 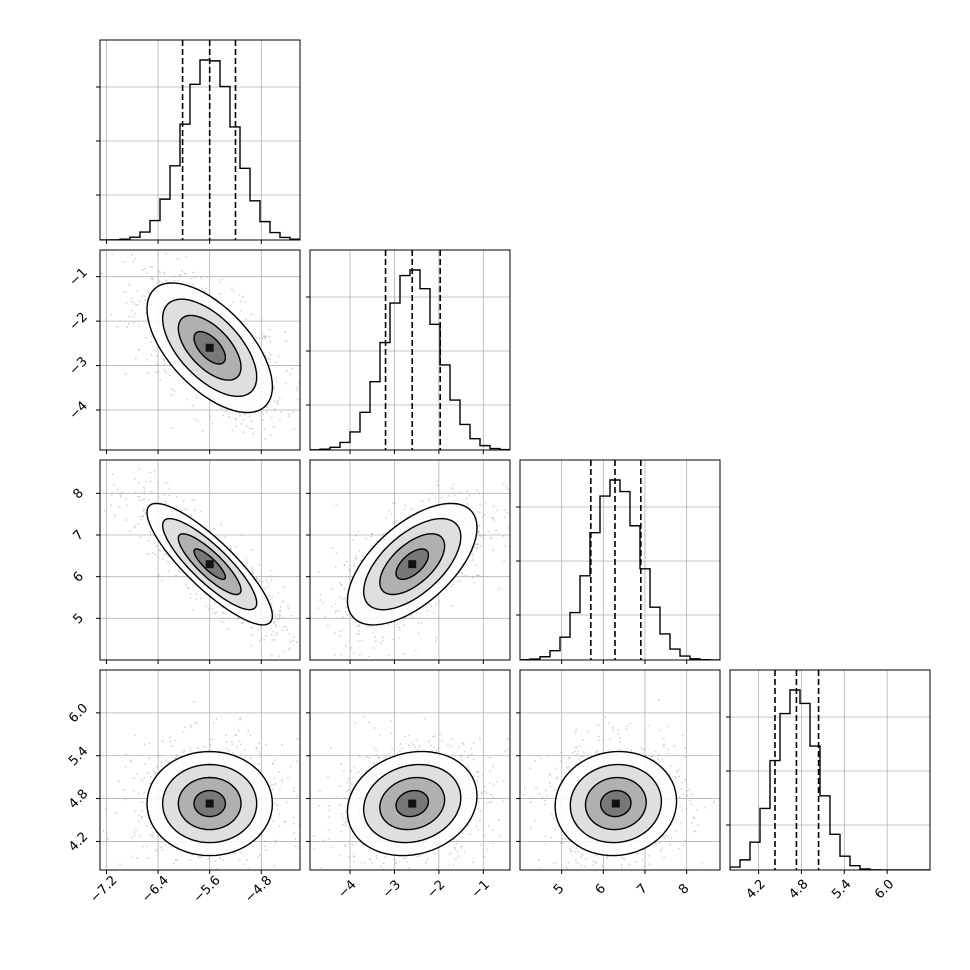 What do you see at coordinates (408, 785) in the screenshot?
I see `panel-3-1: −4 −3 −2 −1` at bounding box center [408, 785].